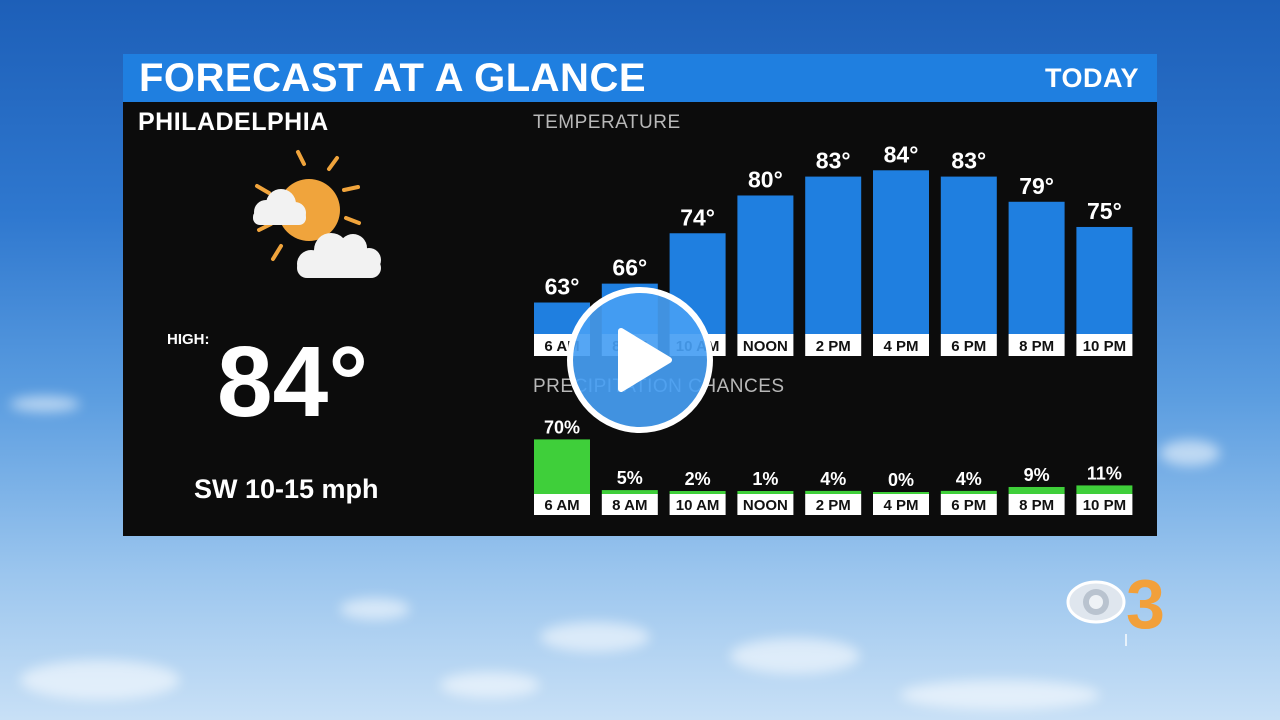  Describe the element at coordinates (233, 122) in the screenshot. I see `city-name: PHILADELPHIA` at that location.